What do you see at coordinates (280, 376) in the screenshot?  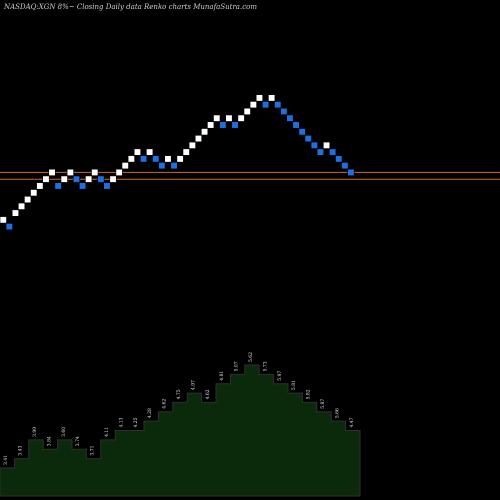 I see `volume-label: 5.97` at bounding box center [280, 376].